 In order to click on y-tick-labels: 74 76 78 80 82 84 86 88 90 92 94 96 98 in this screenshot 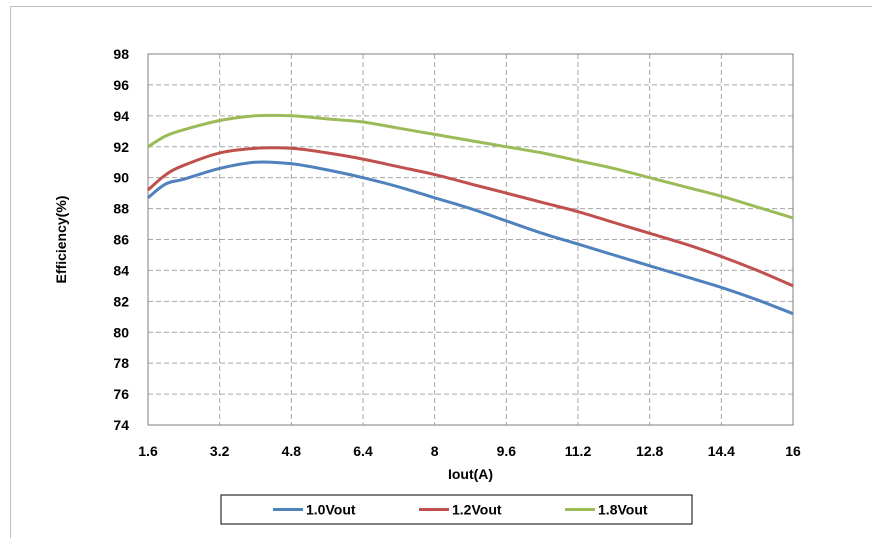, I will do `click(121, 239)`.